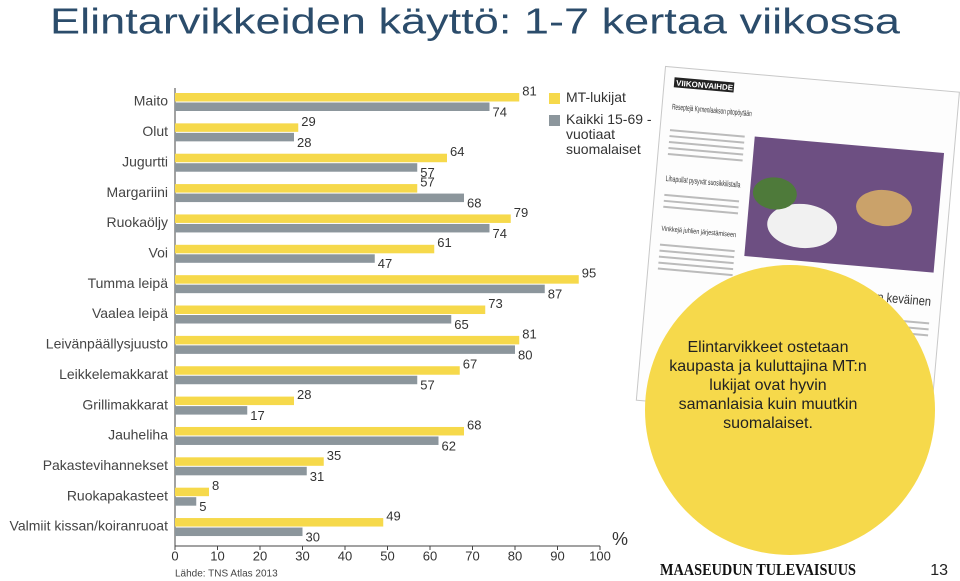 The image size is (960, 581). Describe the element at coordinates (555, 294) in the screenshot. I see `value-label: 87` at that location.